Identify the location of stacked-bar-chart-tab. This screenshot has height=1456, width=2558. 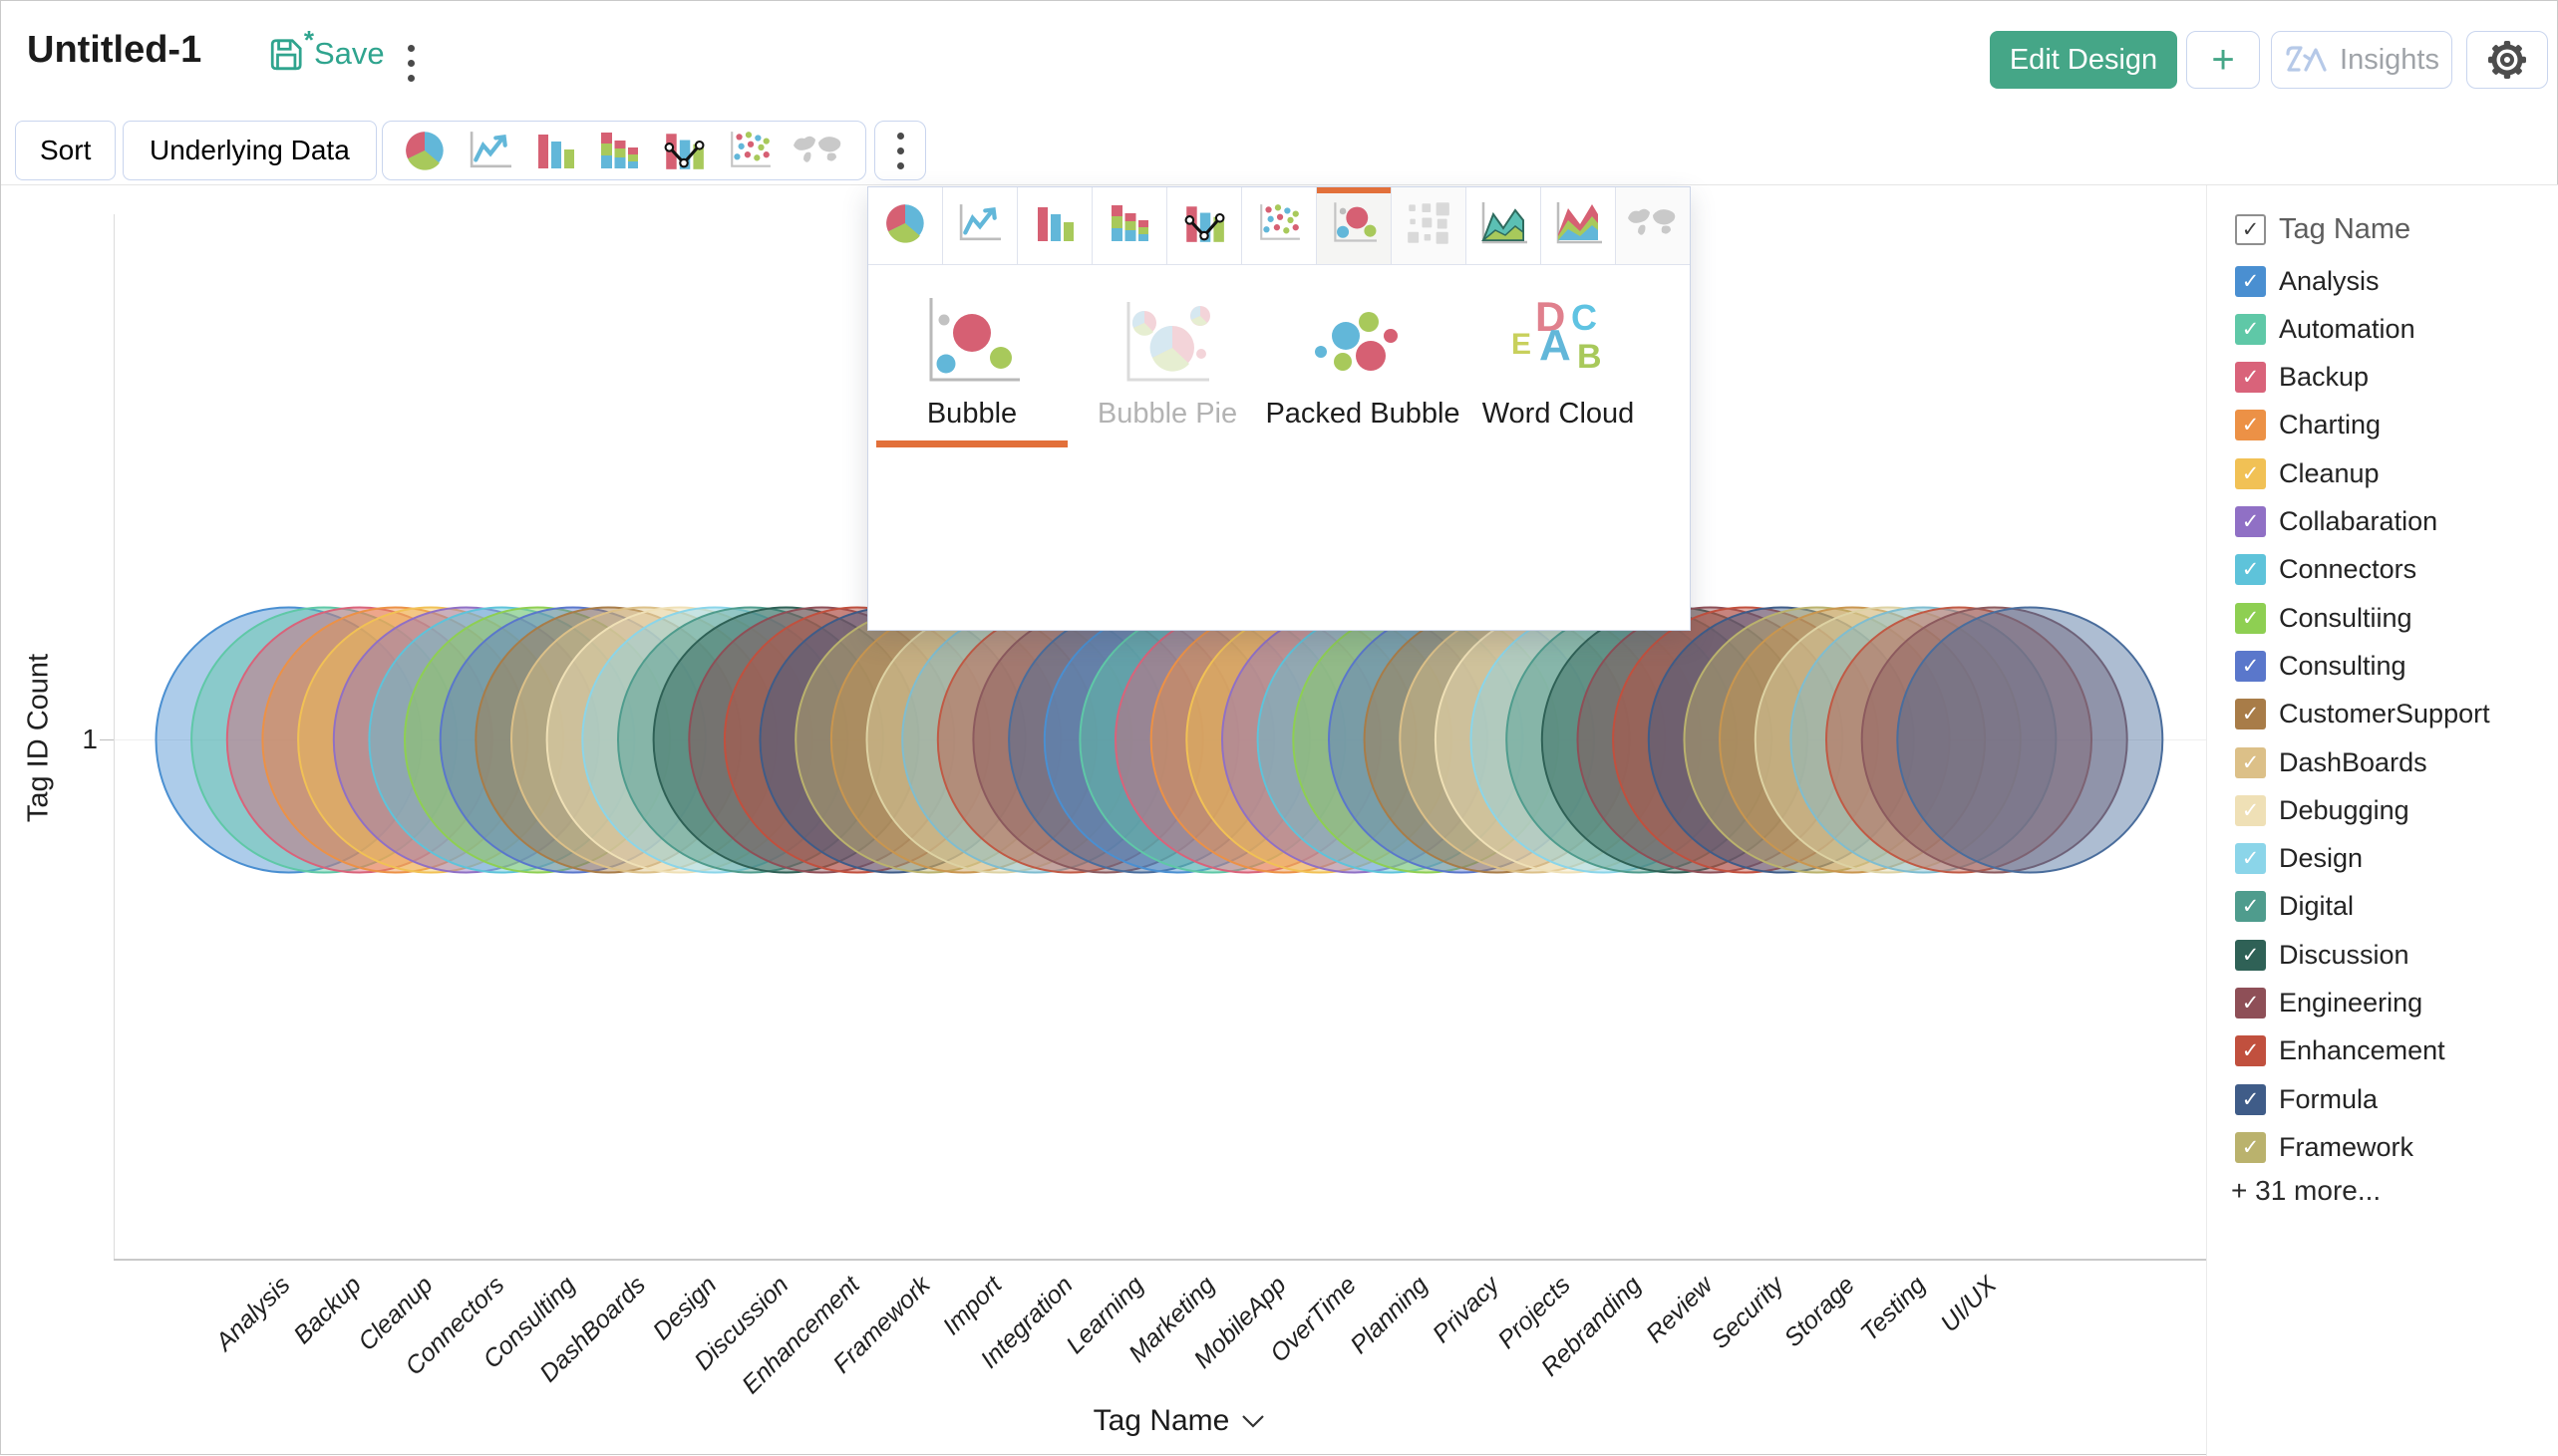
(1130, 225).